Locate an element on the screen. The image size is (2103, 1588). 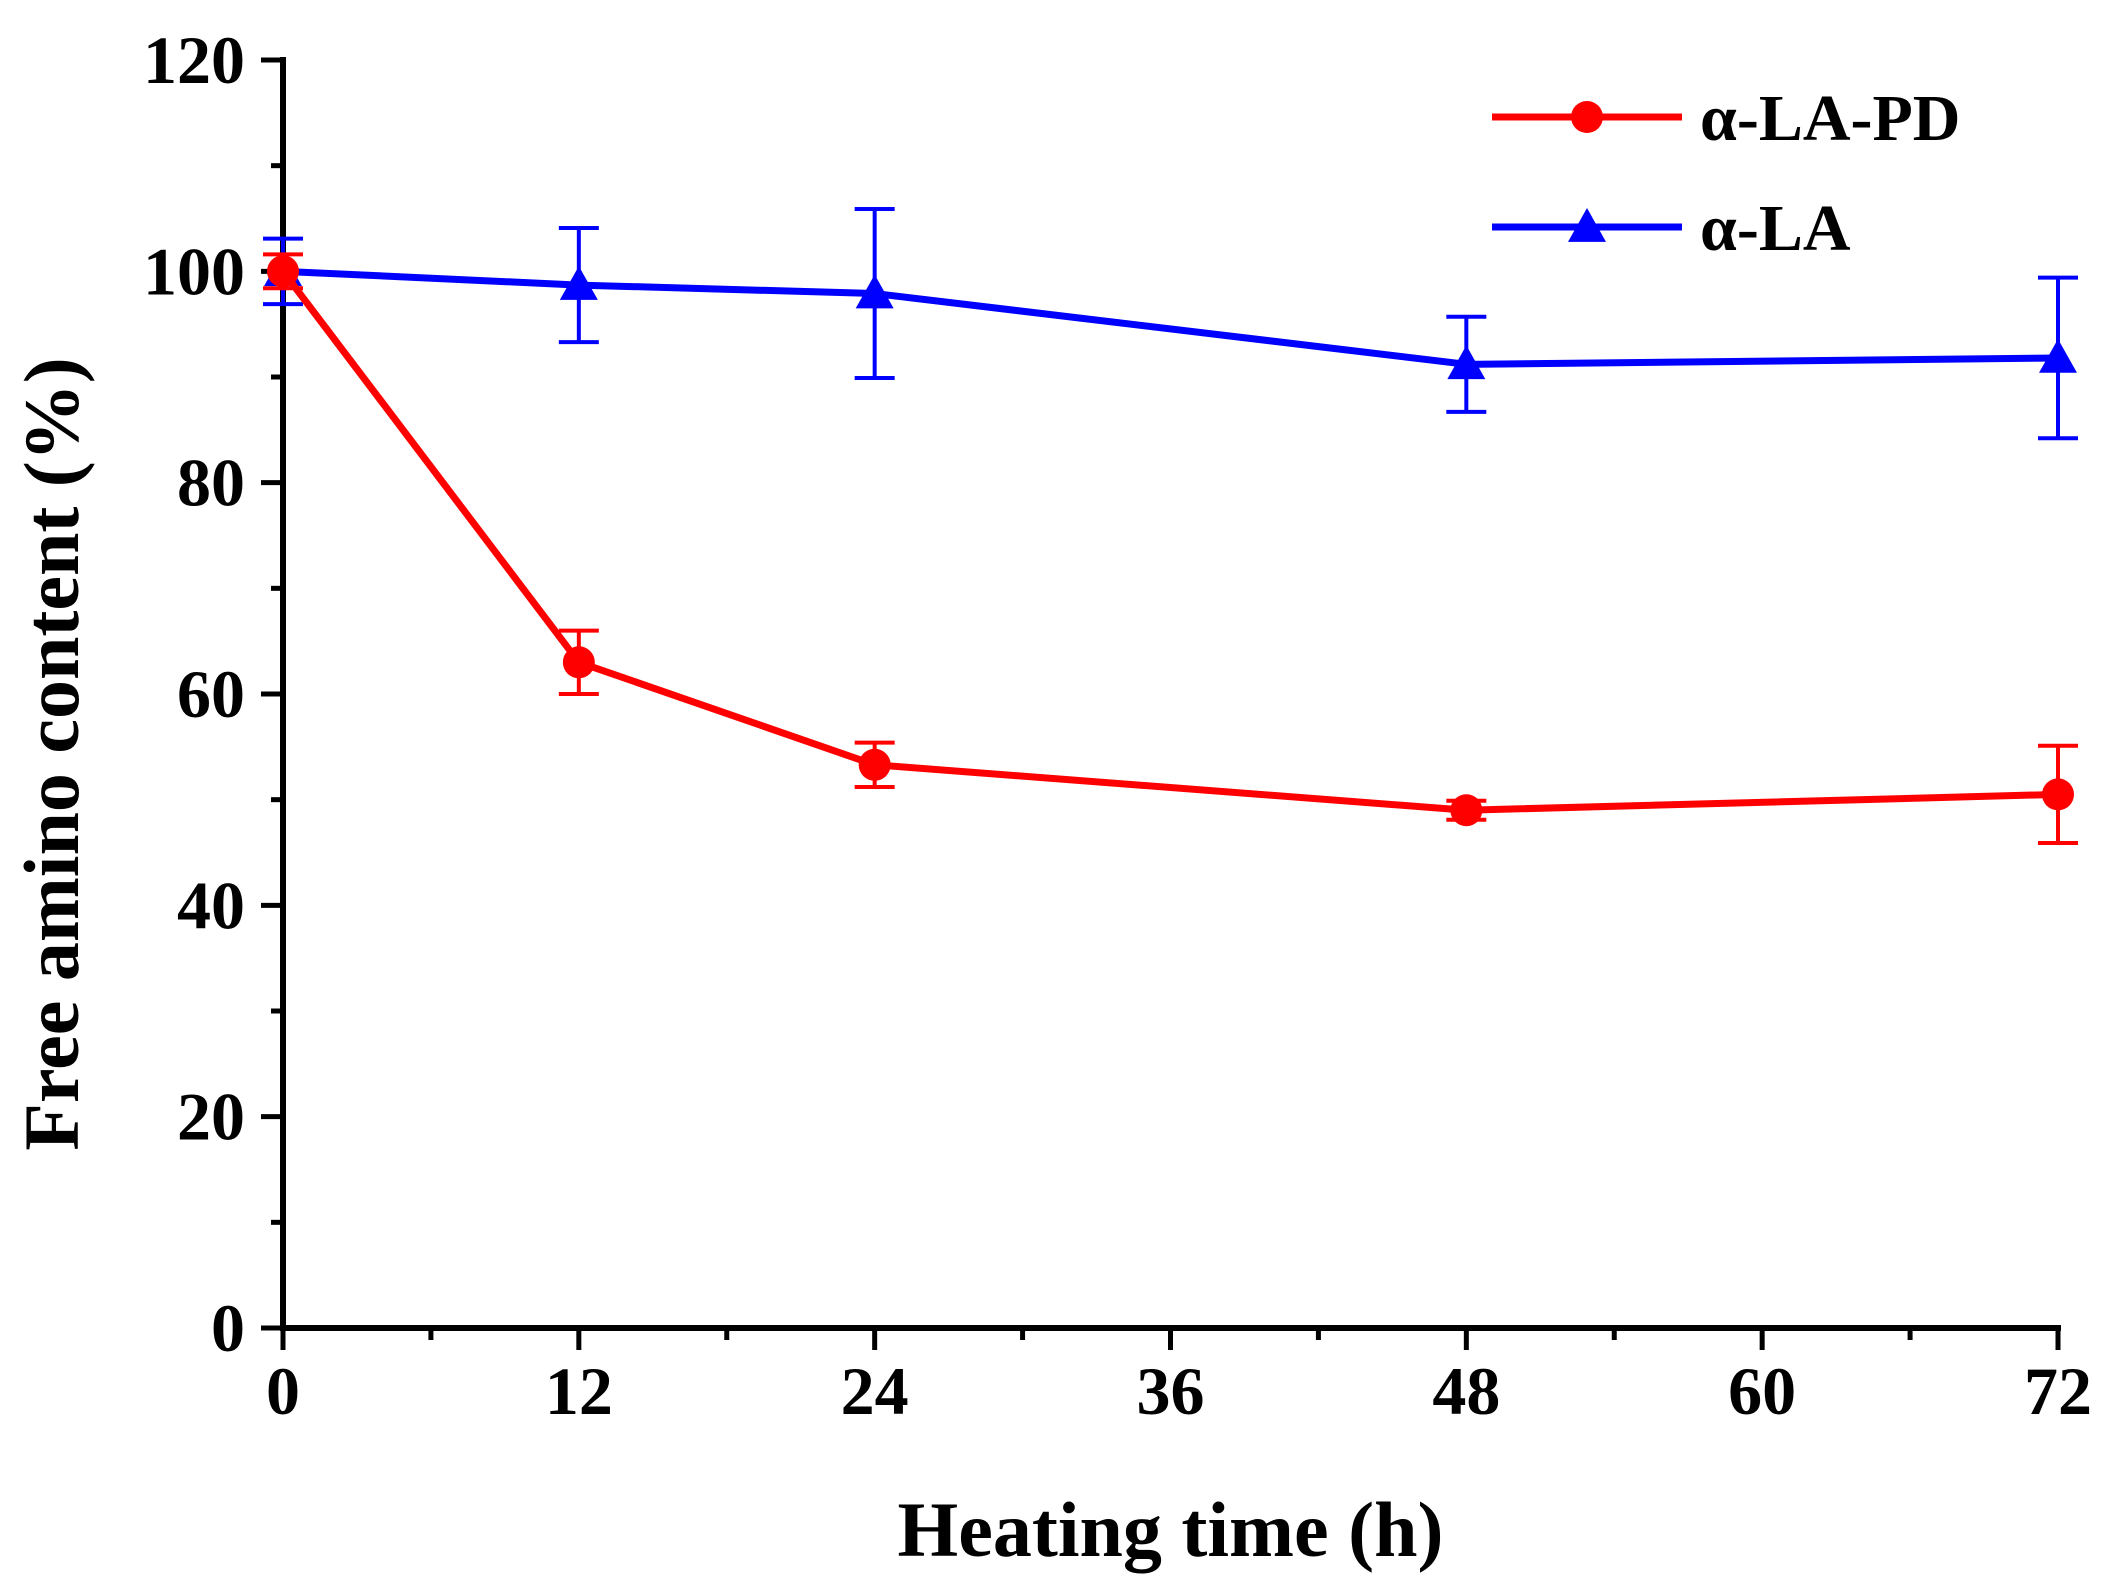
x-axis-title: Heating time (h) is located at coordinates (1171, 1529).